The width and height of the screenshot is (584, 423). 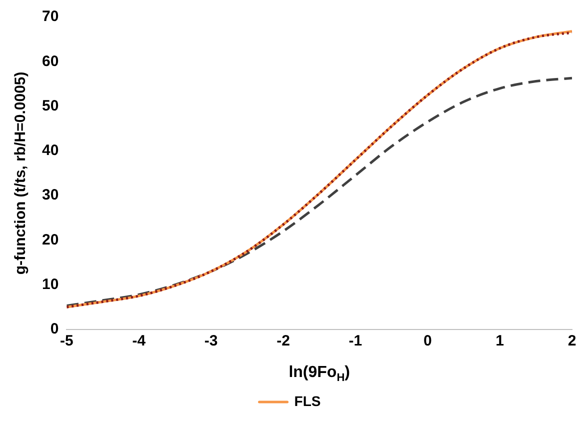 I want to click on y-tick-label: 0, so click(x=54, y=329).